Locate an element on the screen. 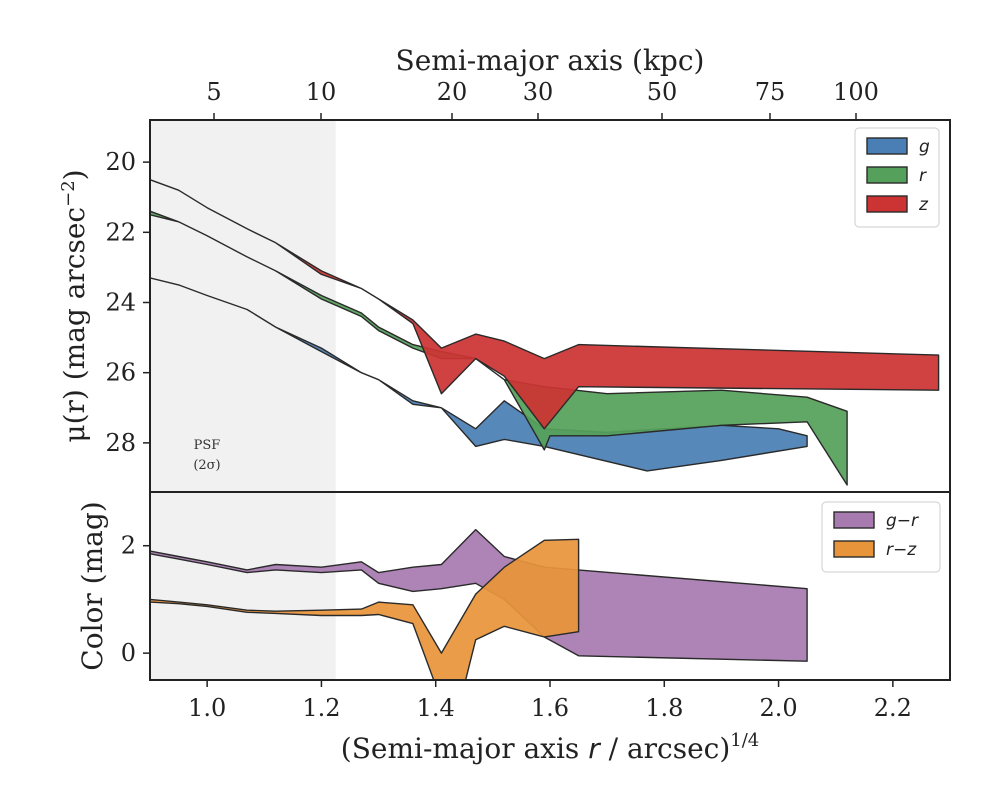  y-tick-label: 28 is located at coordinates (120, 443).